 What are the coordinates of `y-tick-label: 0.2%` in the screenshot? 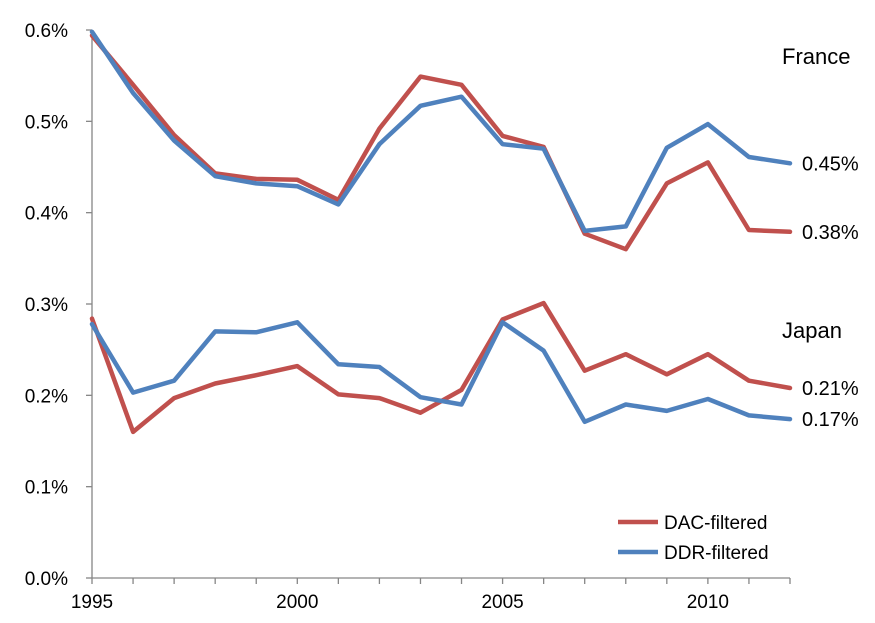 It's located at (46, 396).